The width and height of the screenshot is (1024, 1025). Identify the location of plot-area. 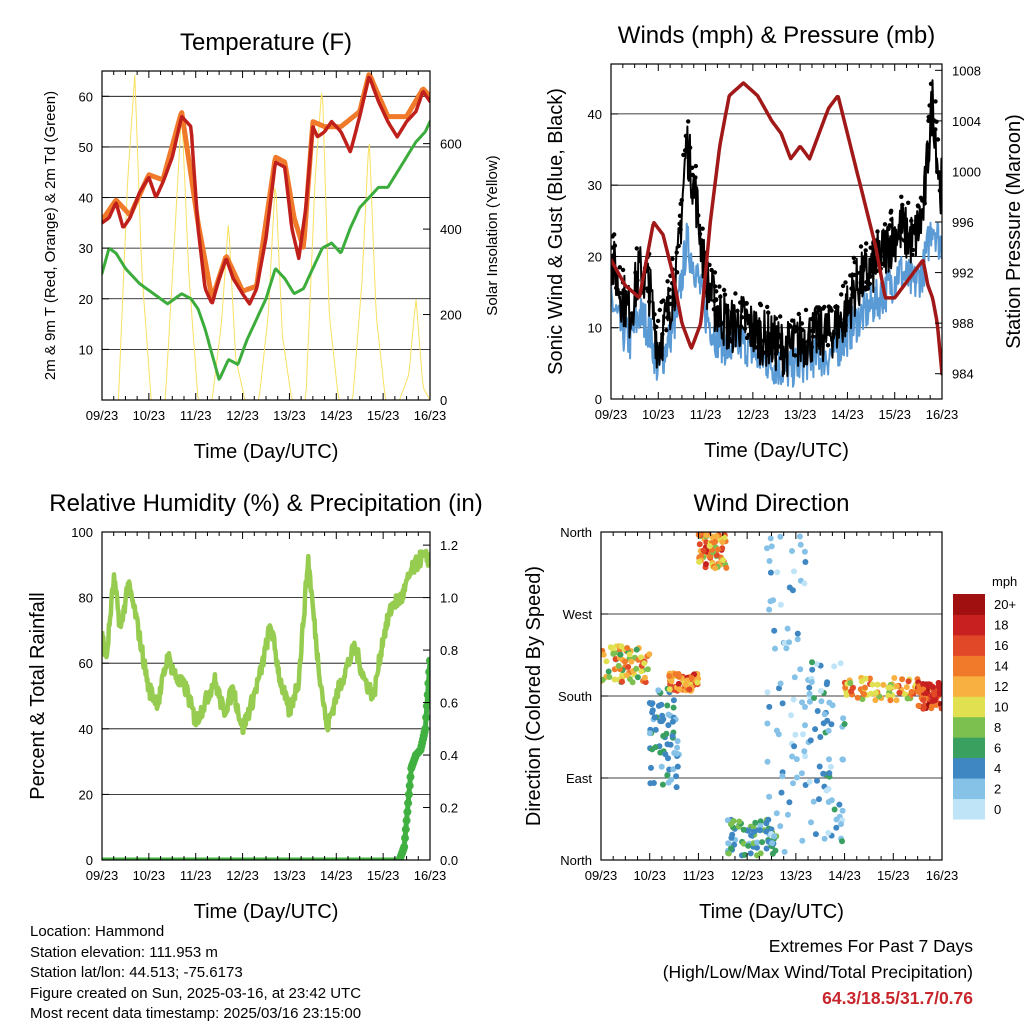
(771, 695).